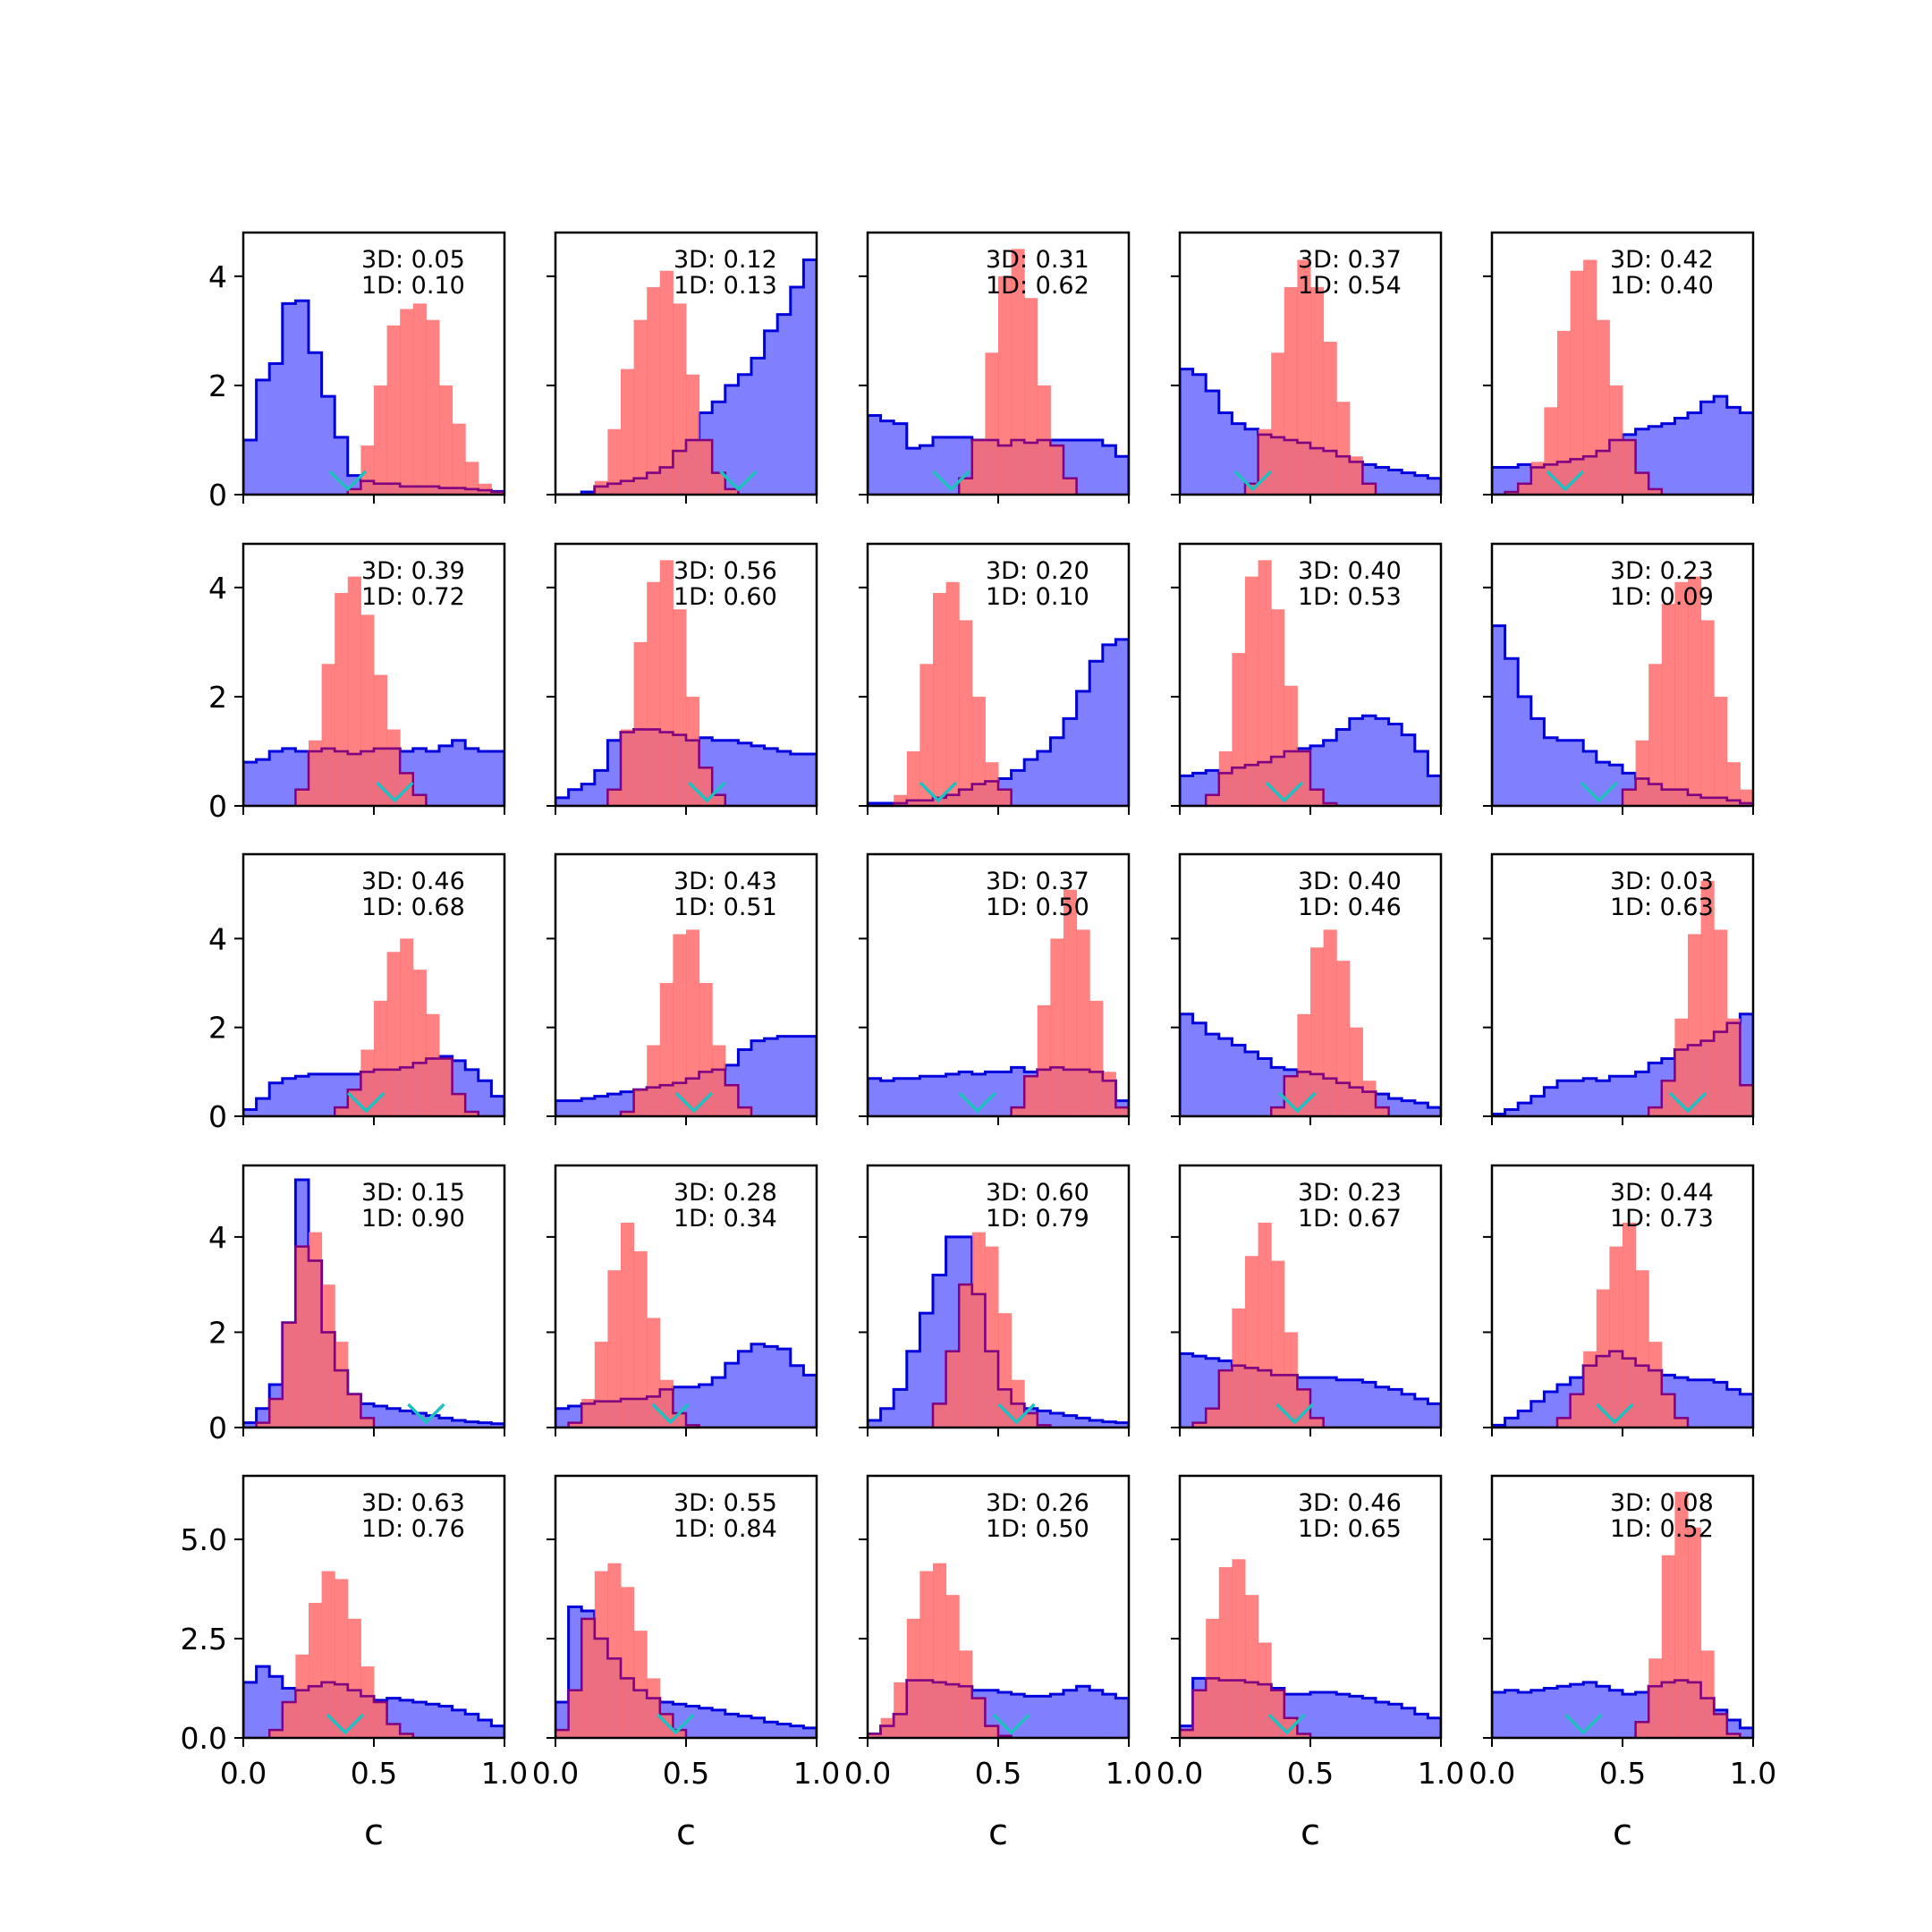  I want to click on y-tick-label: 4, so click(217, 276).